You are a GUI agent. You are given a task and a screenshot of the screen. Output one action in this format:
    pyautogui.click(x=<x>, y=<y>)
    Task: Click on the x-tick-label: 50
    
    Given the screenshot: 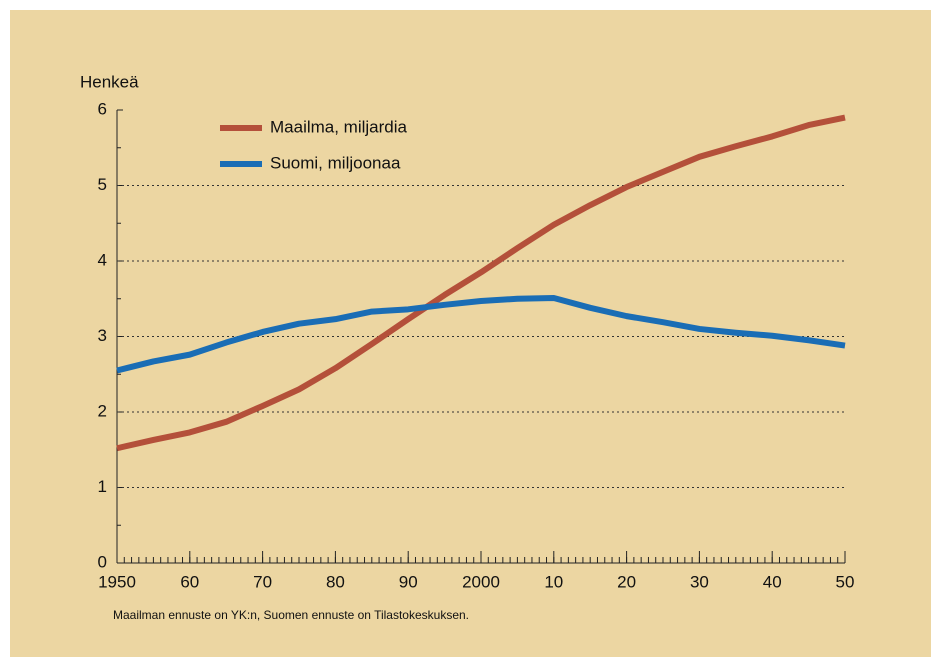 What is the action you would take?
    pyautogui.click(x=845, y=581)
    